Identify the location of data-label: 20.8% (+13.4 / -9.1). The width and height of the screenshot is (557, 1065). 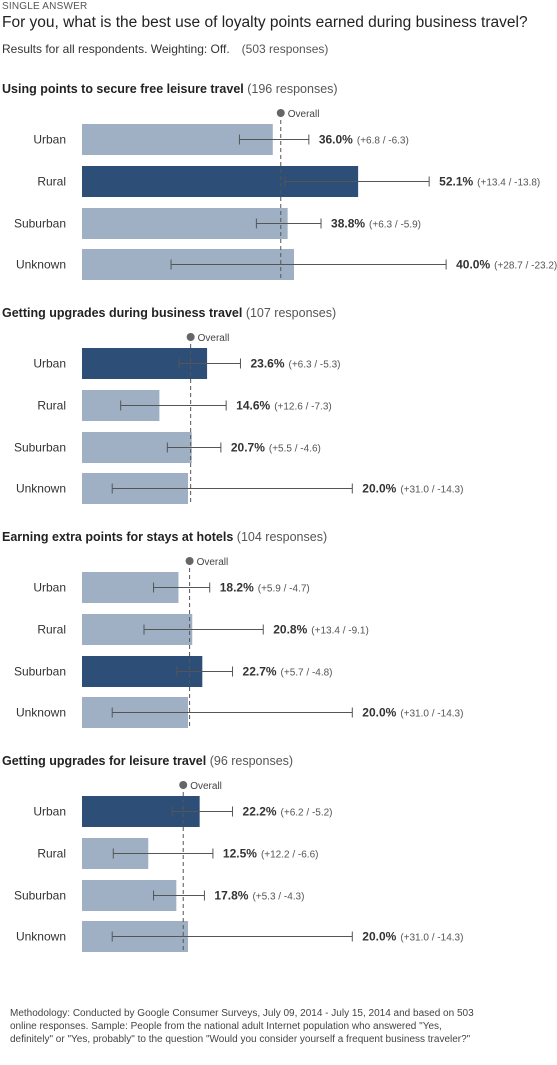
(321, 630).